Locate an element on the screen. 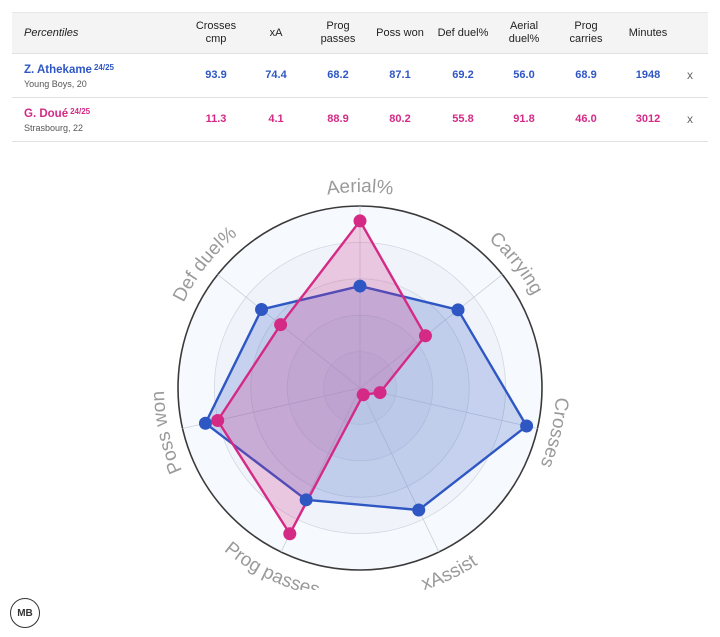 This screenshot has width=720, height=637. player-name-cell: G. Doué 24/25 Strasbourg, 22 is located at coordinates (57, 119).